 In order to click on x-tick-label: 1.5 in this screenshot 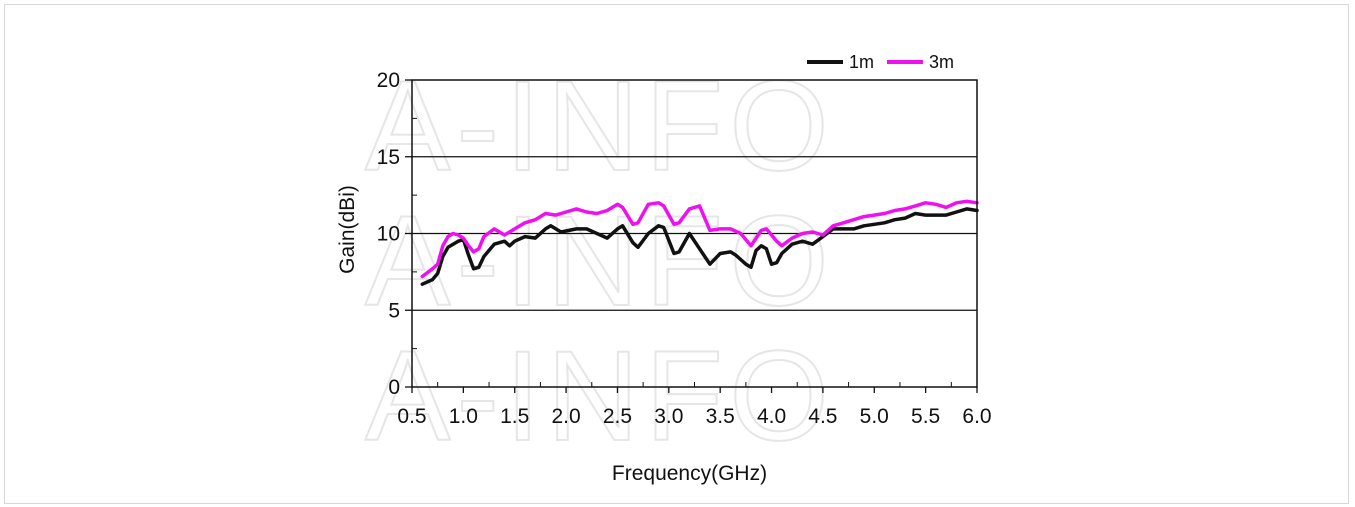, I will do `click(514, 416)`.